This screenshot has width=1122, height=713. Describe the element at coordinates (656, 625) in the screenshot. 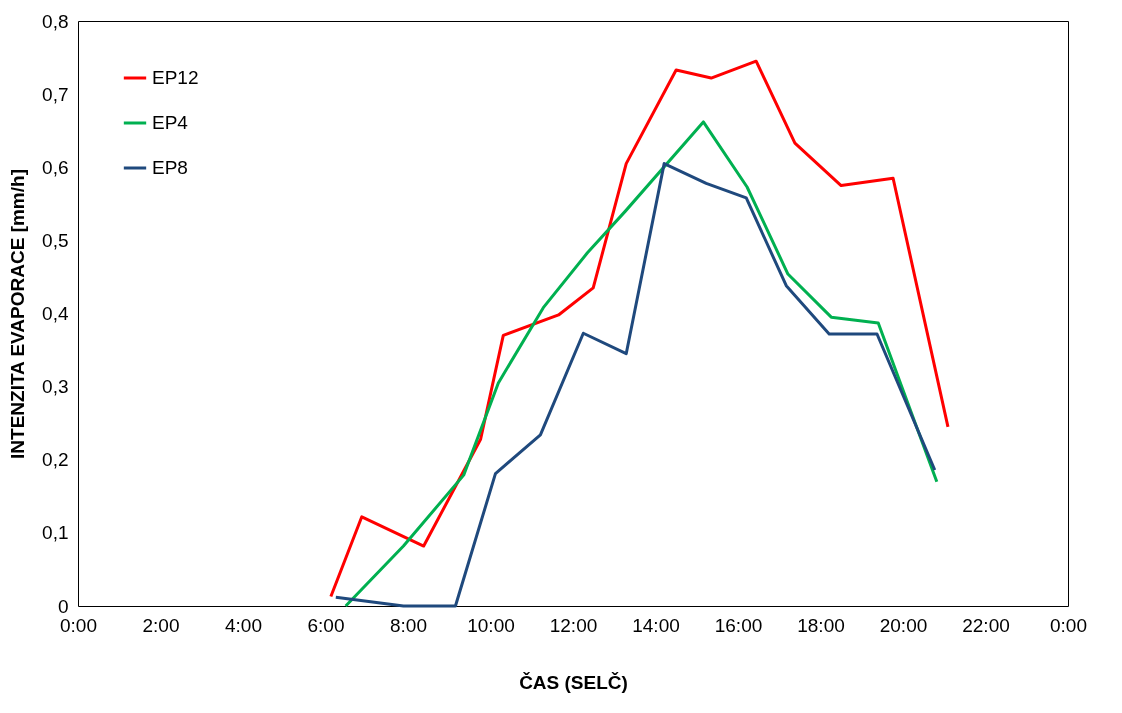

I see `x-tick-label: 14:00` at that location.